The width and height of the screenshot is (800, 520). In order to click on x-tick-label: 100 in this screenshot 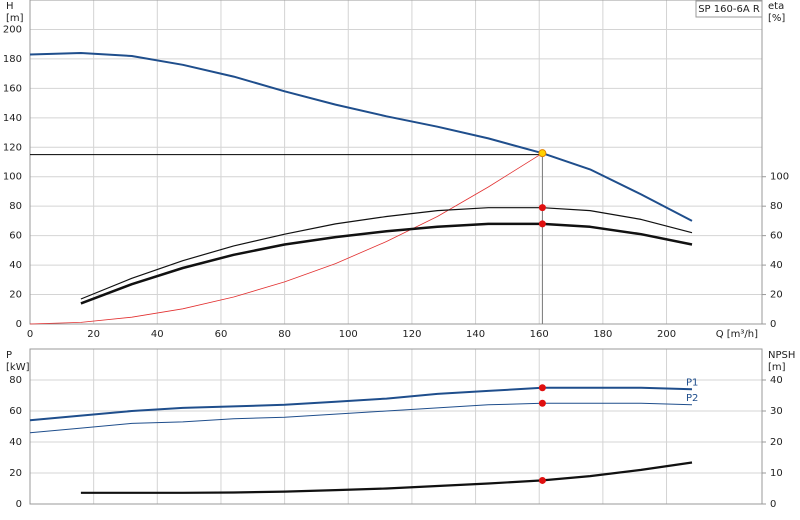, I will do `click(348, 334)`.